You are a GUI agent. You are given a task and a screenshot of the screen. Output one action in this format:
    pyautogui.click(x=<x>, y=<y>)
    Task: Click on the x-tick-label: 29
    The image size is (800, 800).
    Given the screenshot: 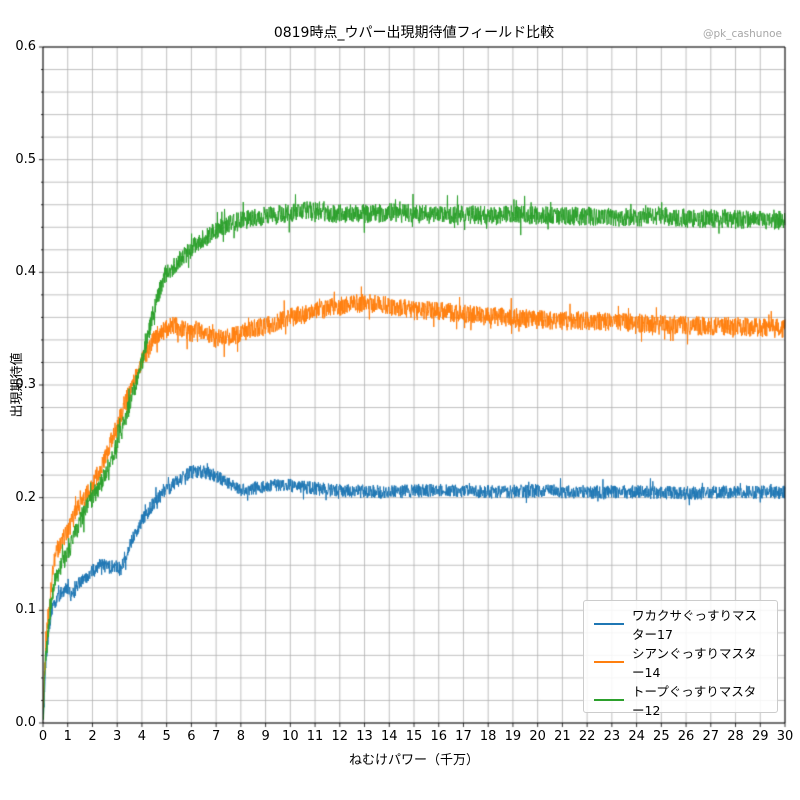 What is the action you would take?
    pyautogui.click(x=760, y=736)
    